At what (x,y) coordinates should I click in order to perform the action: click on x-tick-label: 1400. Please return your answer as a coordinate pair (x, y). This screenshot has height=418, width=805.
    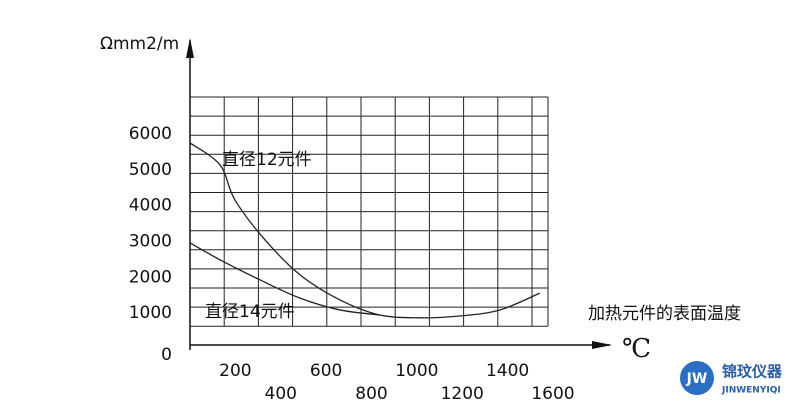
    Looking at the image, I should click on (507, 371).